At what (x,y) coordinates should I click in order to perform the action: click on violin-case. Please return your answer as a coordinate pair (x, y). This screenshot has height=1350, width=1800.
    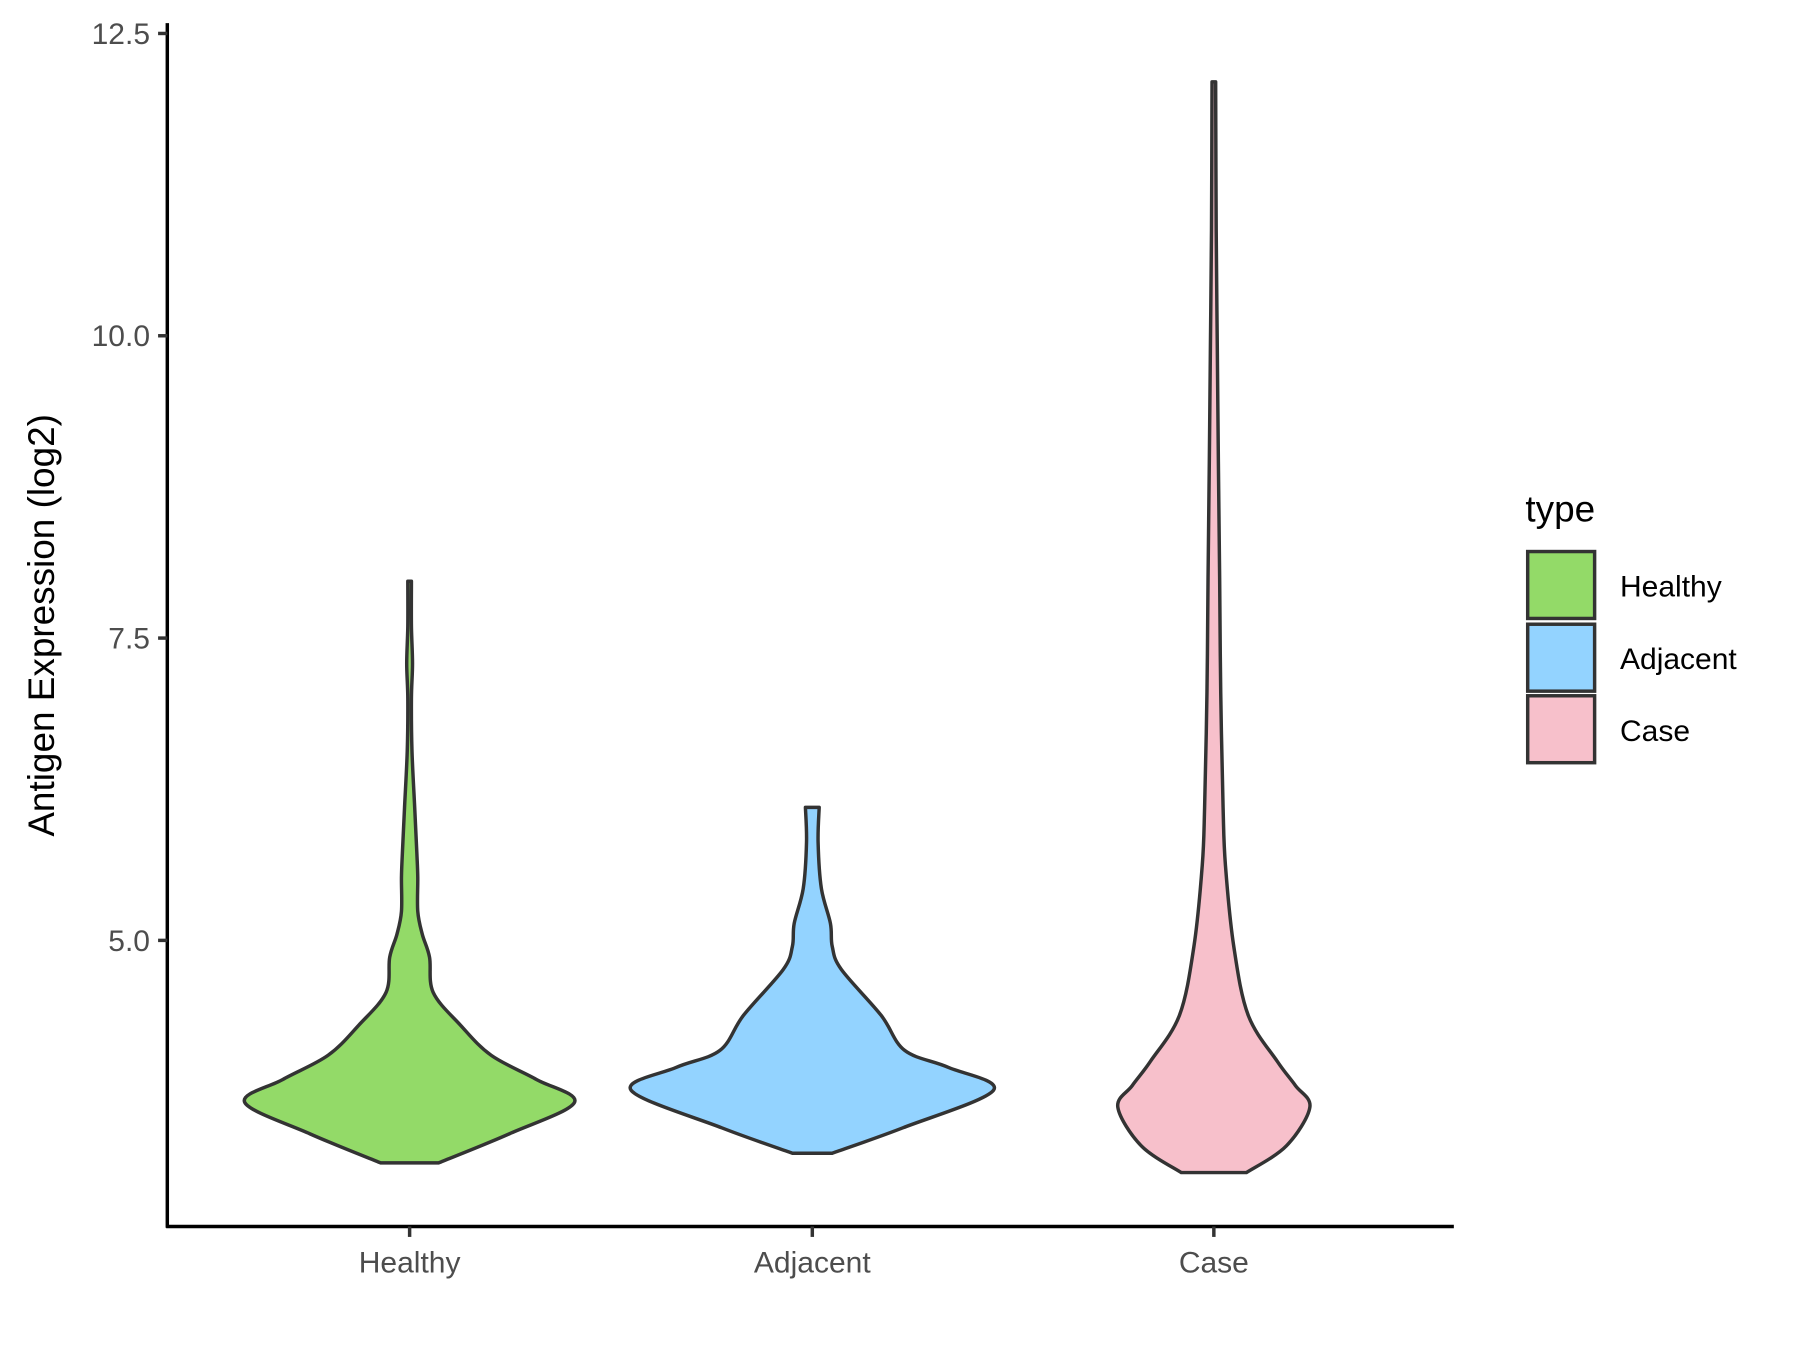
    Looking at the image, I should click on (1214, 627).